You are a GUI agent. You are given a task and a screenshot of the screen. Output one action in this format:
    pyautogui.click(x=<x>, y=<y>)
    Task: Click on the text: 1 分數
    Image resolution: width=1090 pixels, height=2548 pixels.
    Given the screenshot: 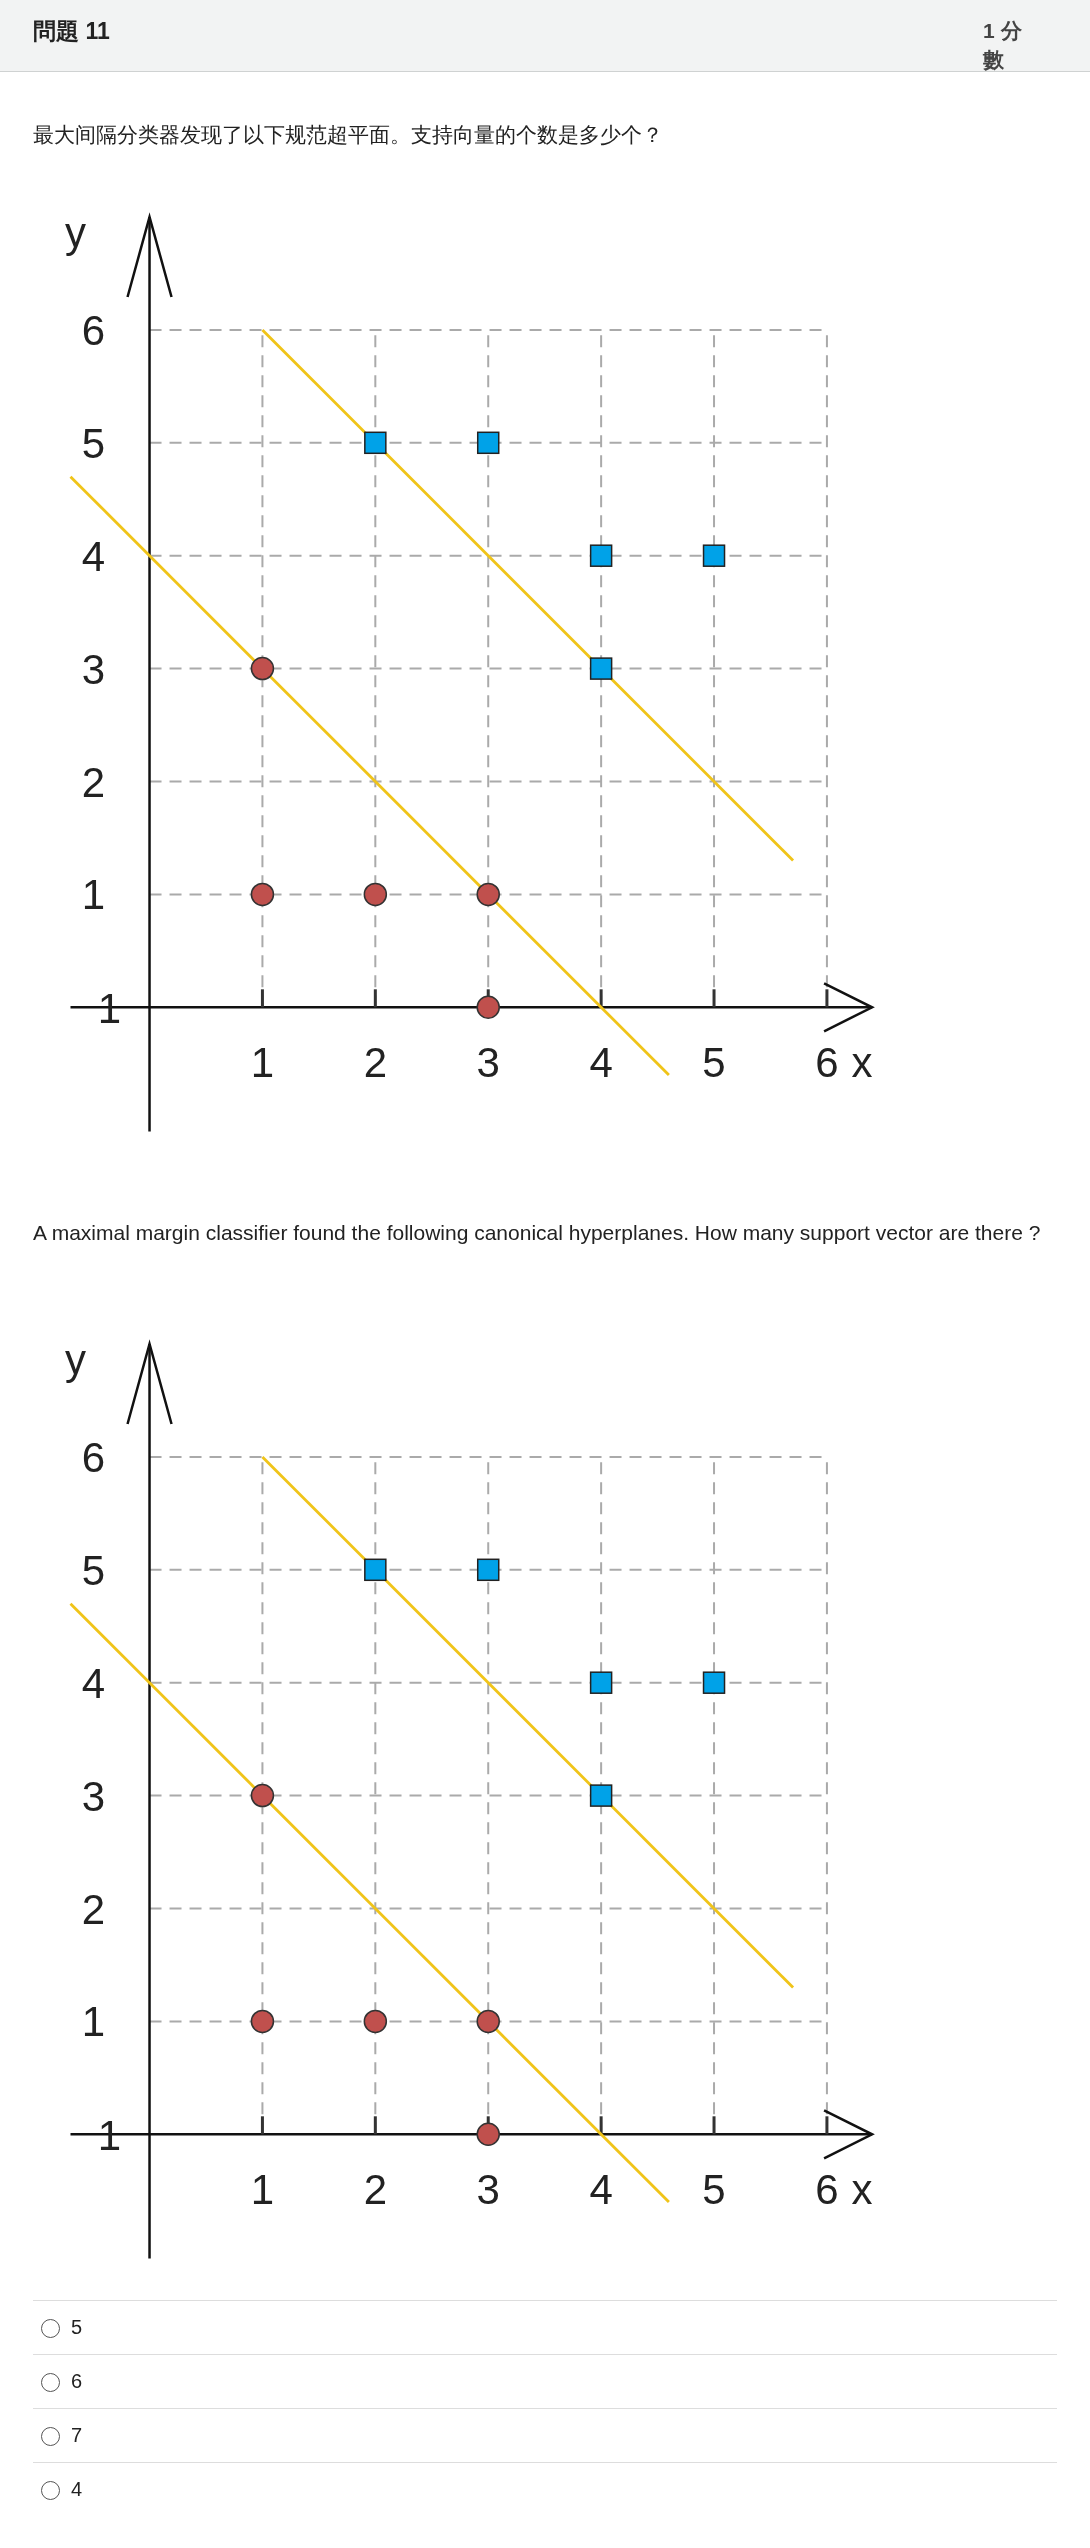 What is the action you would take?
    pyautogui.click(x=1003, y=45)
    